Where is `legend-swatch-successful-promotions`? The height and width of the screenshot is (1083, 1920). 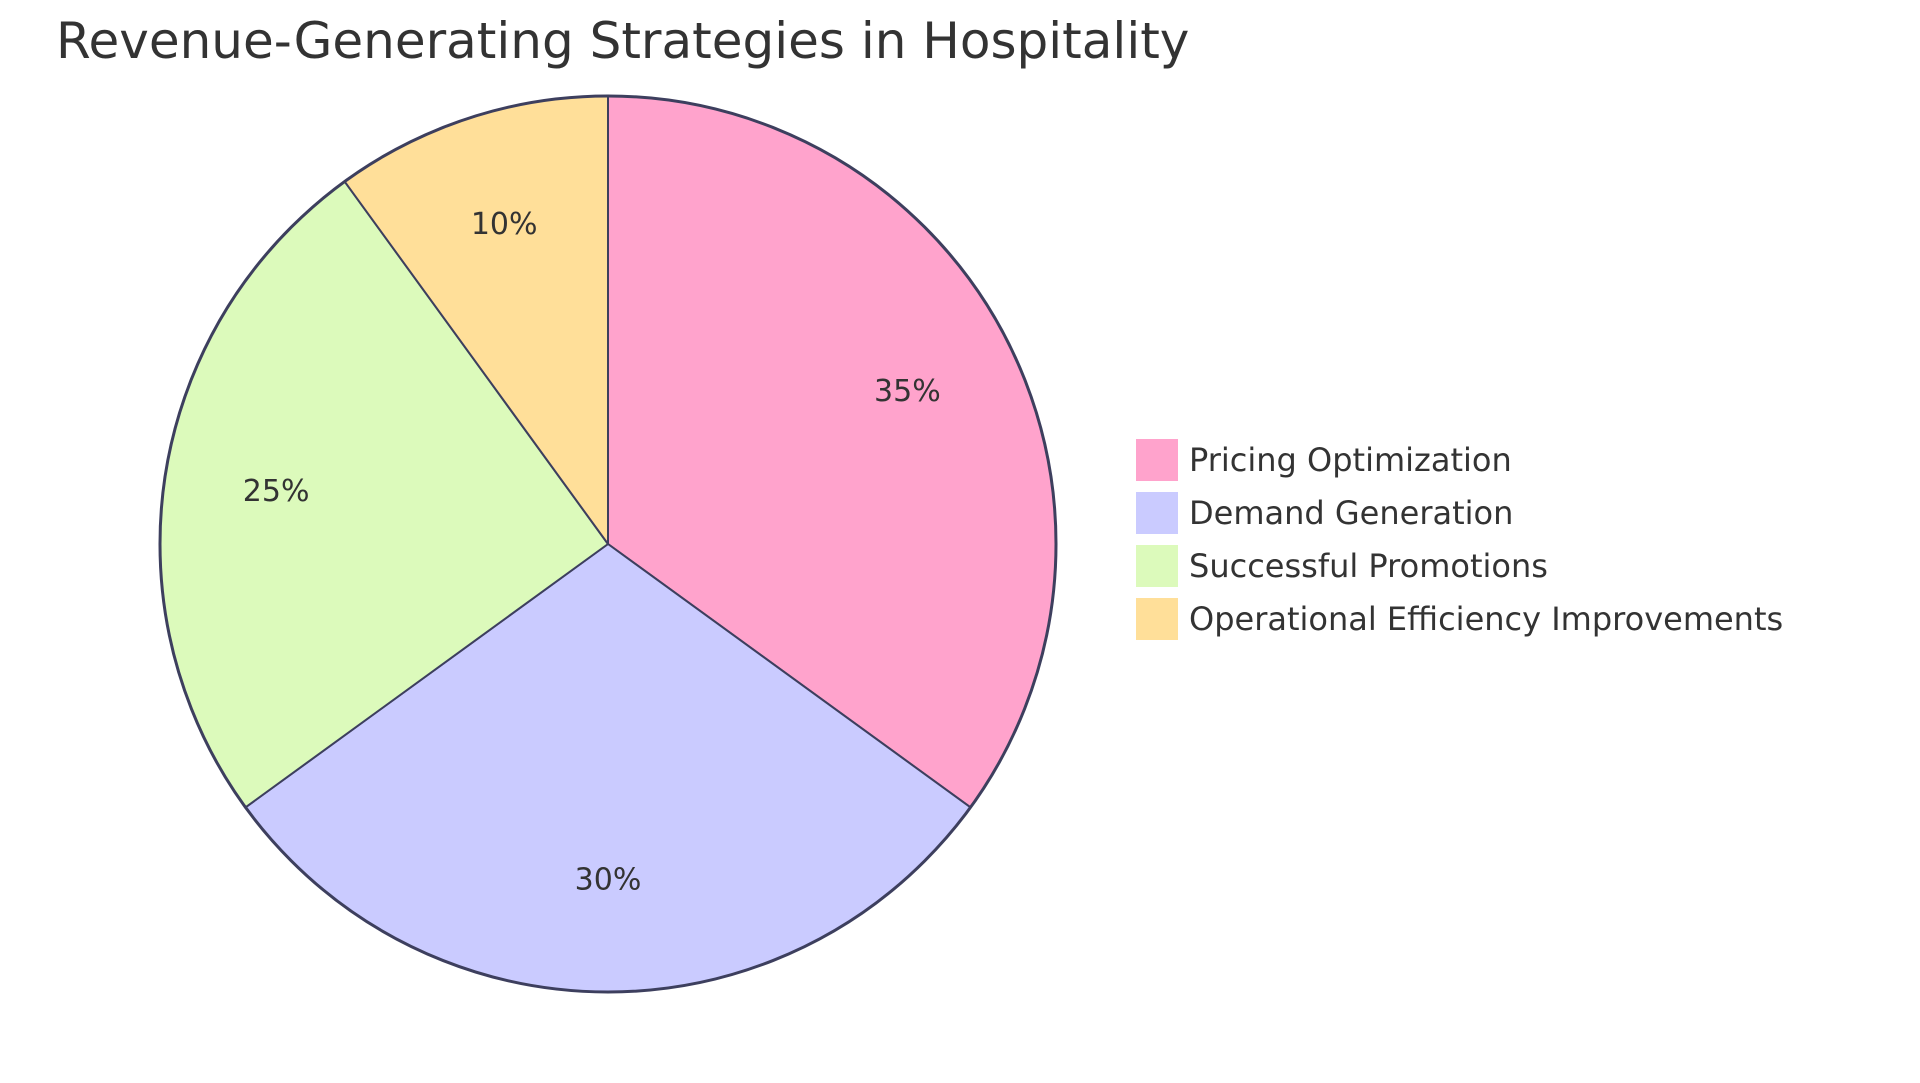
legend-swatch-successful-promotions is located at coordinates (1157, 566).